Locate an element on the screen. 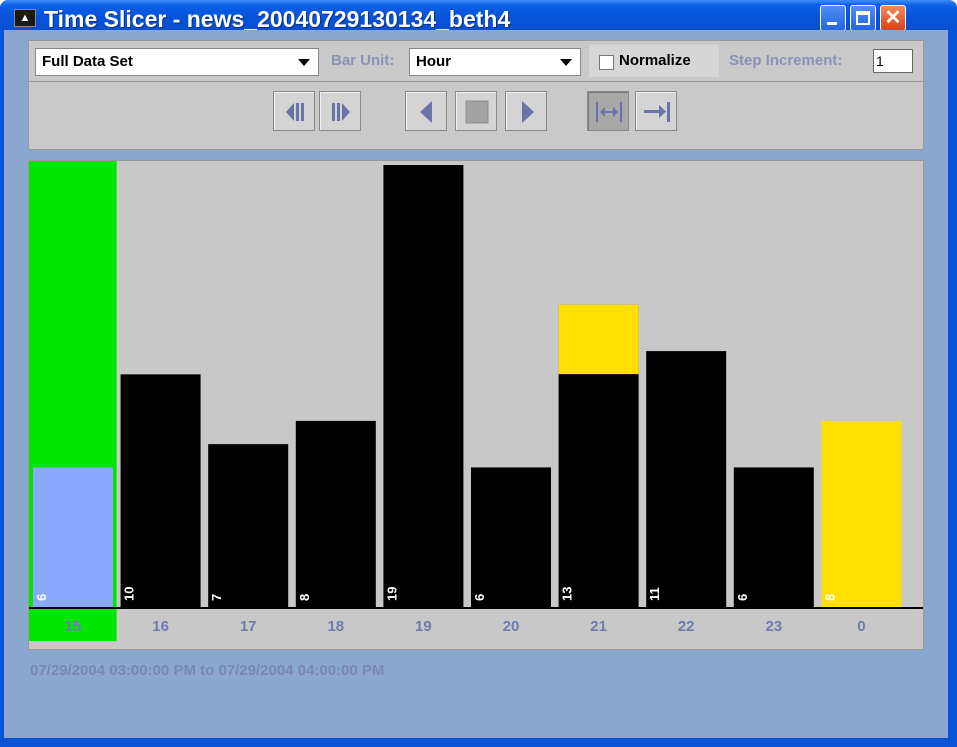 Image resolution: width=957 pixels, height=747 pixels. stop-button is located at coordinates (476, 111).